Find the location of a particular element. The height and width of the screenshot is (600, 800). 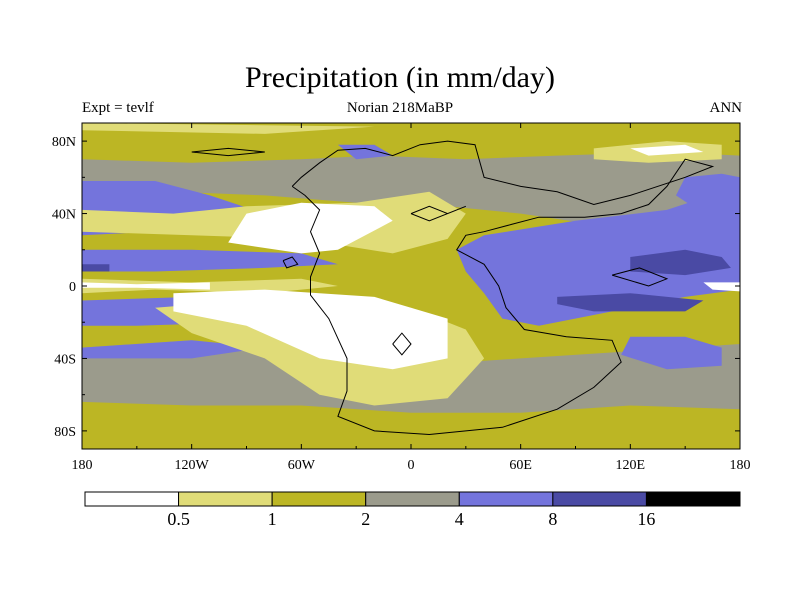

fill-eq-north-blue is located at coordinates (210, 260).